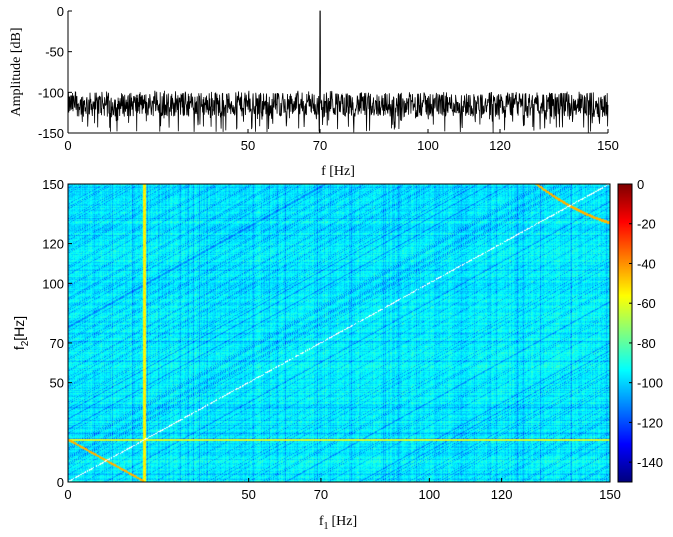 The height and width of the screenshot is (537, 673). Describe the element at coordinates (19, 328) in the screenshot. I see `ylabel-unit: [Hz]` at that location.